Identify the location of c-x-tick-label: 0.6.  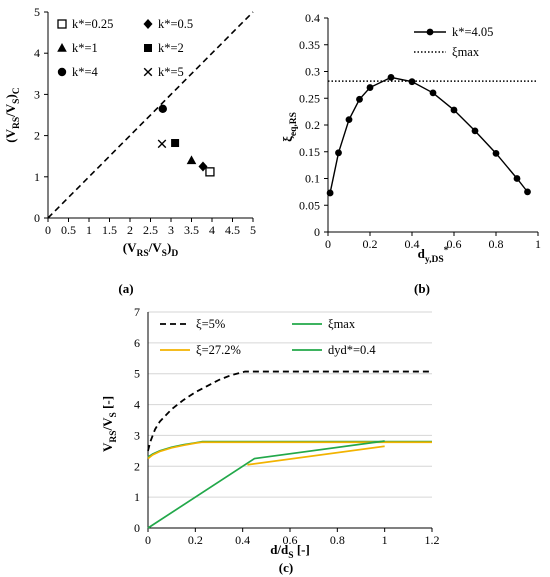
(290, 540).